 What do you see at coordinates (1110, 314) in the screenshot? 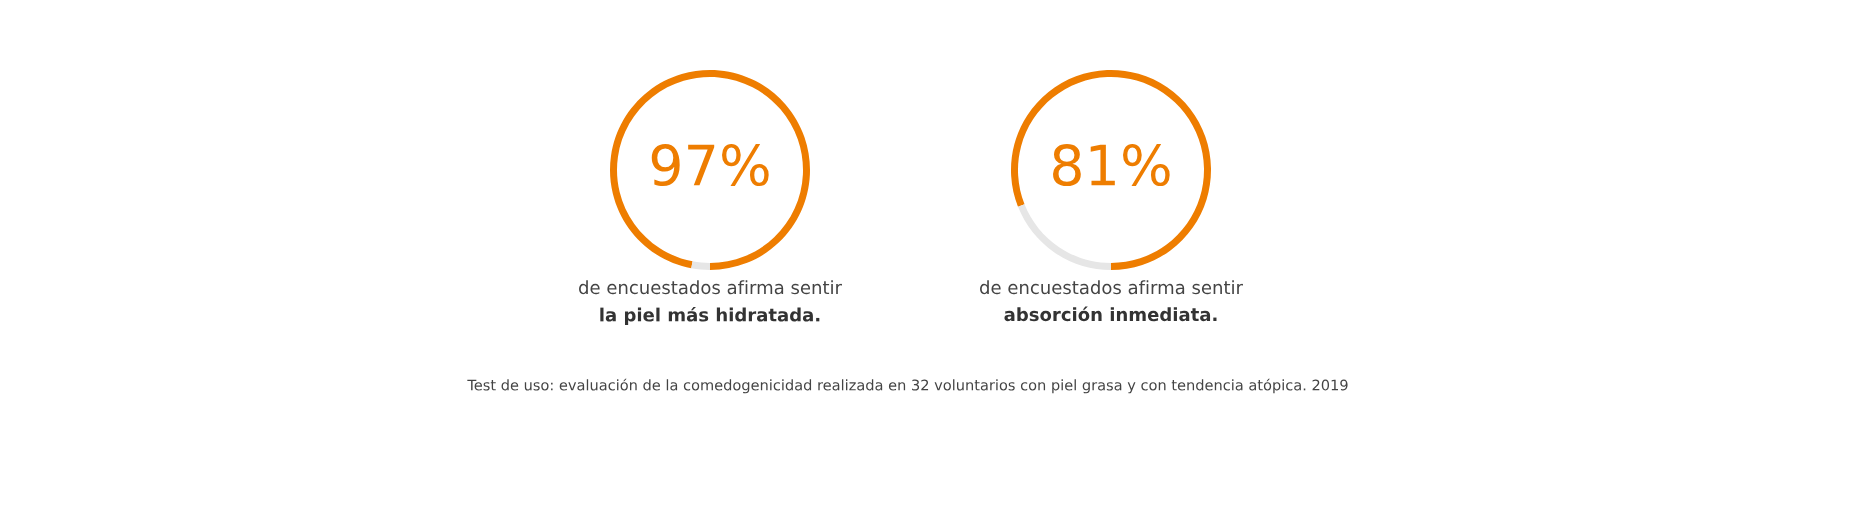
I see `text: absorción inmediata.` at bounding box center [1110, 314].